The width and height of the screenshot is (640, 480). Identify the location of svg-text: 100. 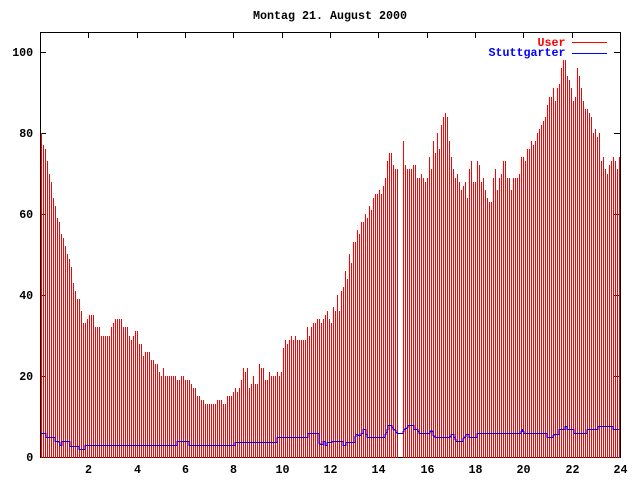
(22, 53).